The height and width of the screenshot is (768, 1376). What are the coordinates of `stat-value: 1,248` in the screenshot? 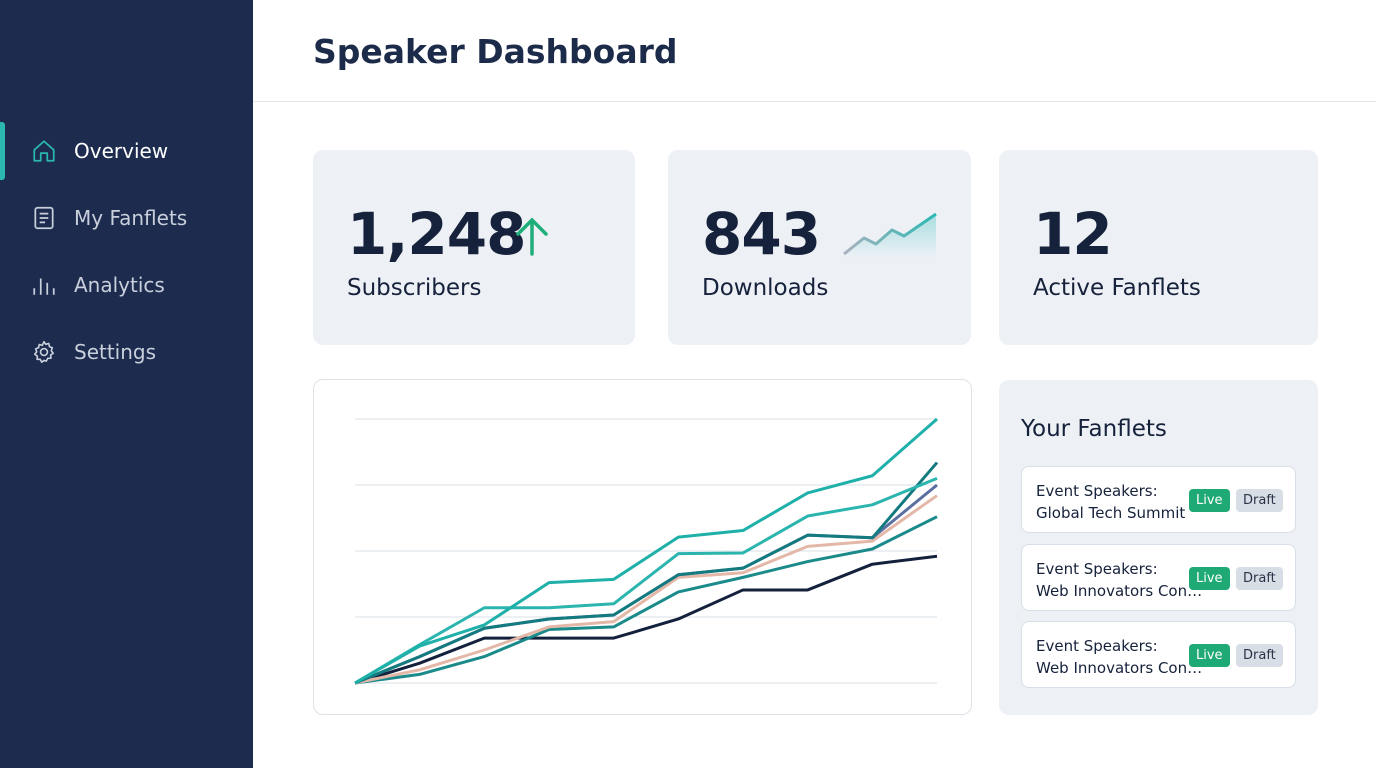 It's located at (436, 234).